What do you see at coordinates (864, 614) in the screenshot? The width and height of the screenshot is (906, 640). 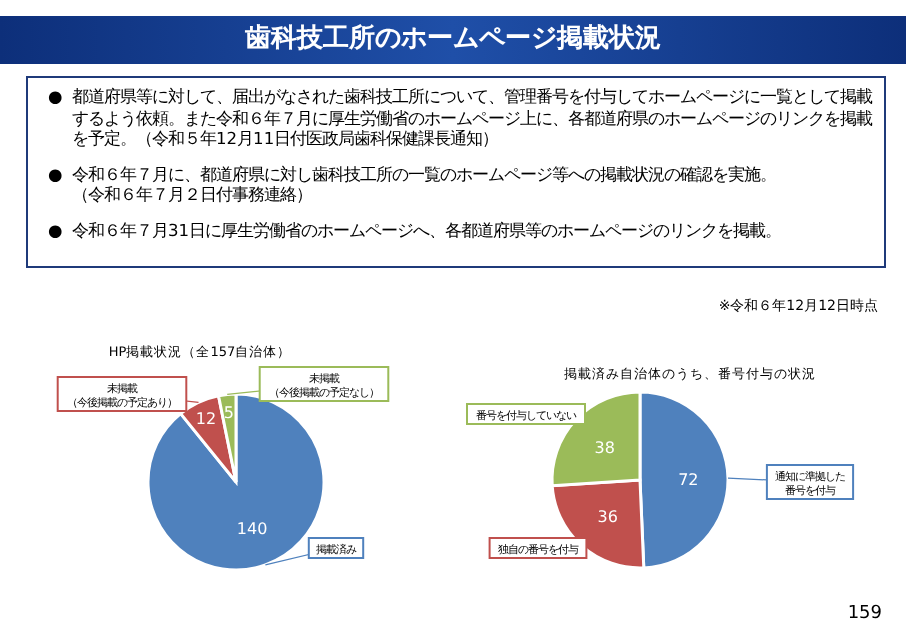 I see `text: 159` at bounding box center [864, 614].